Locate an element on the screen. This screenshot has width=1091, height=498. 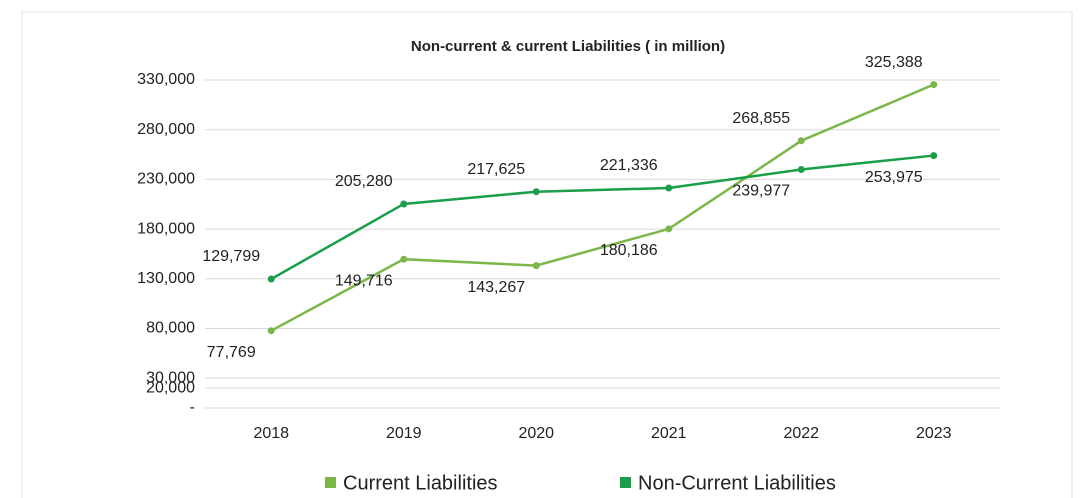
data-label: 239,977 is located at coordinates (761, 191).